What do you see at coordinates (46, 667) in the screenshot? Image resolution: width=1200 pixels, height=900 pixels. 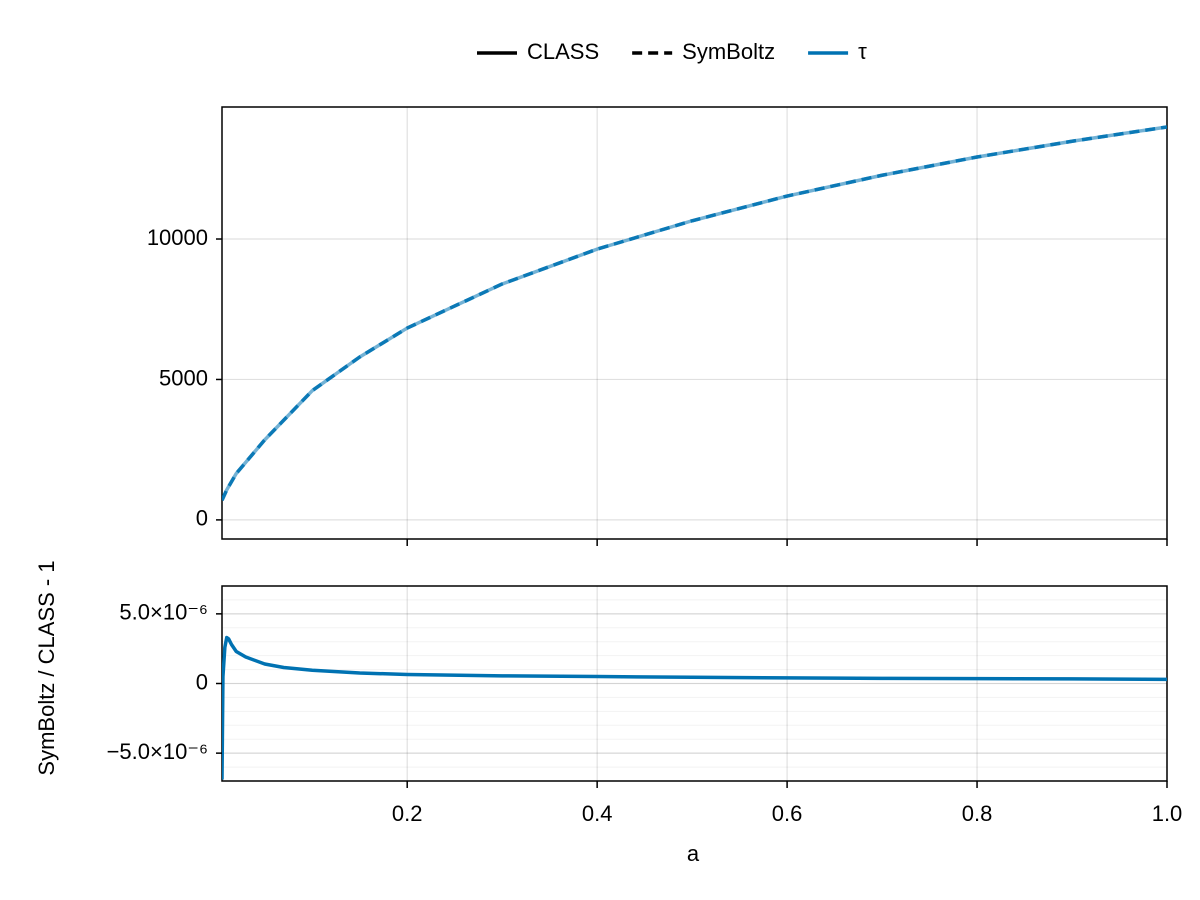 I see `y-axis-label: SymBoltz / CLASS - 1` at bounding box center [46, 667].